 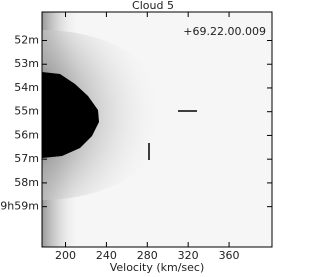 What do you see at coordinates (26, 111) in the screenshot?
I see `y-tick-label: 55m` at bounding box center [26, 111].